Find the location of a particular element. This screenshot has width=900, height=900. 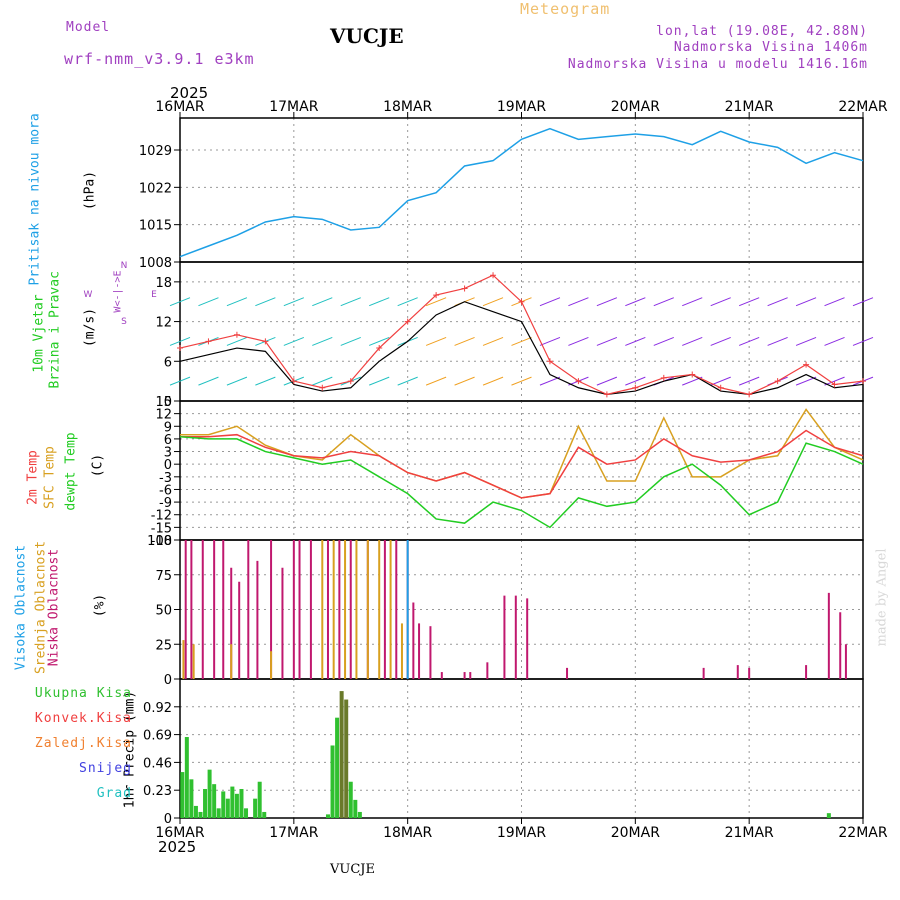

compass-letter: W is located at coordinates (88, 295).